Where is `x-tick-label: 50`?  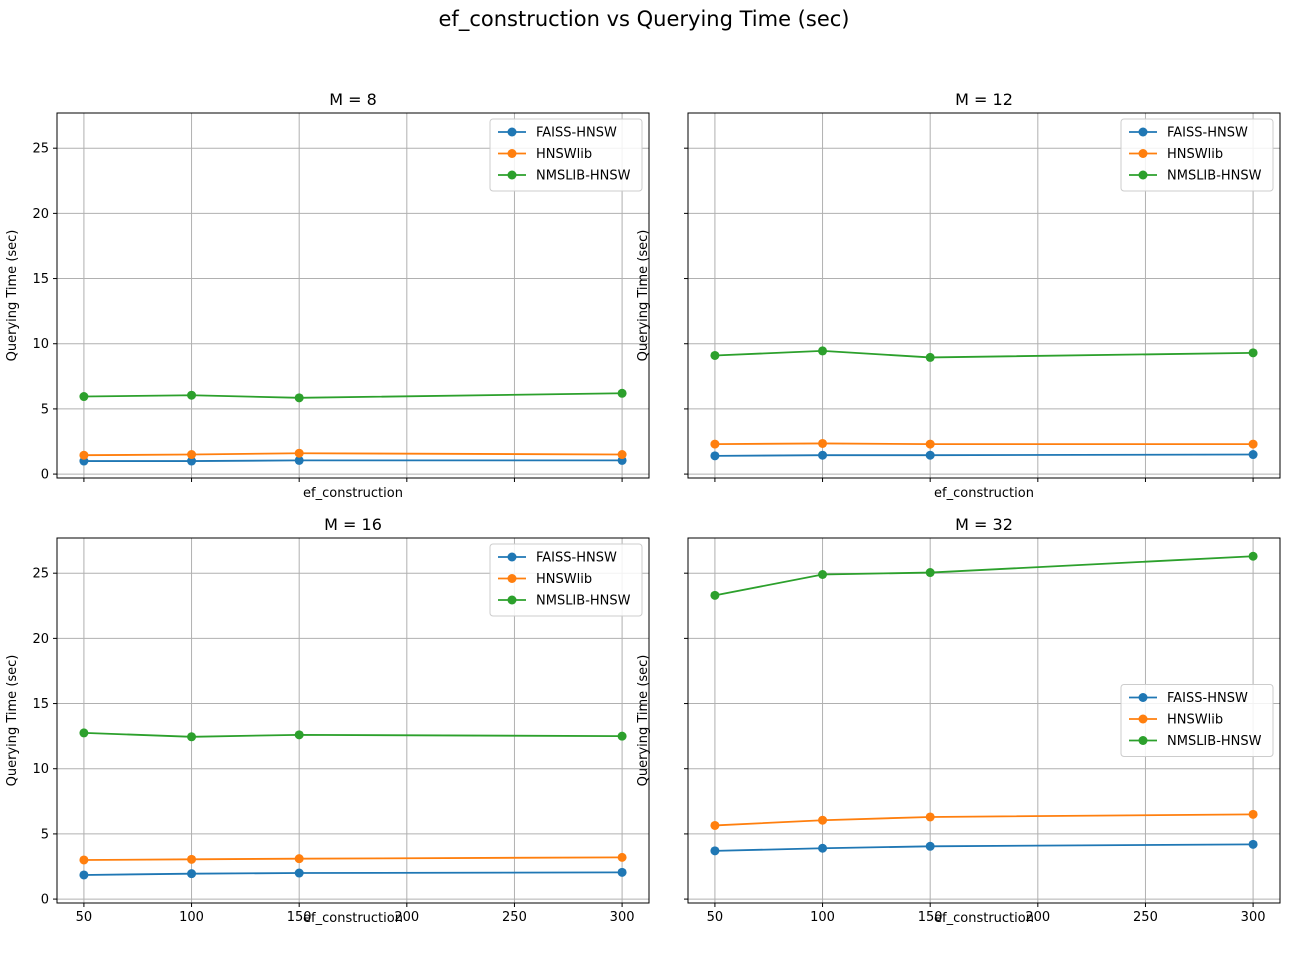
x-tick-label: 50 is located at coordinates (84, 917).